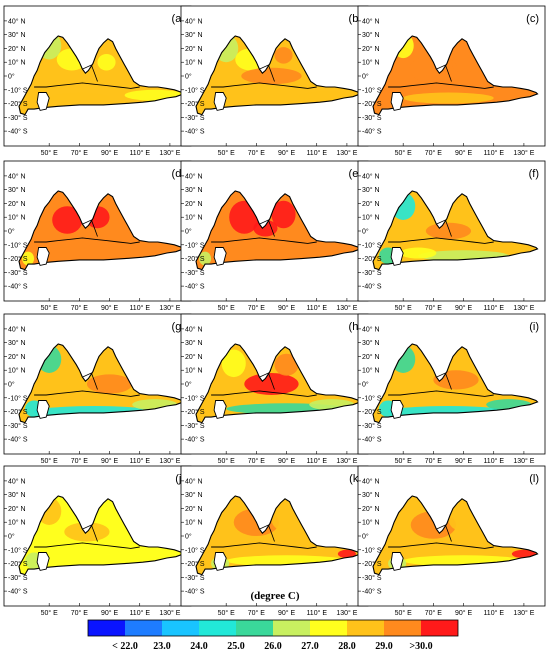 The height and width of the screenshot is (660, 550). I want to click on colorbar-label: >30.0, so click(420, 646).